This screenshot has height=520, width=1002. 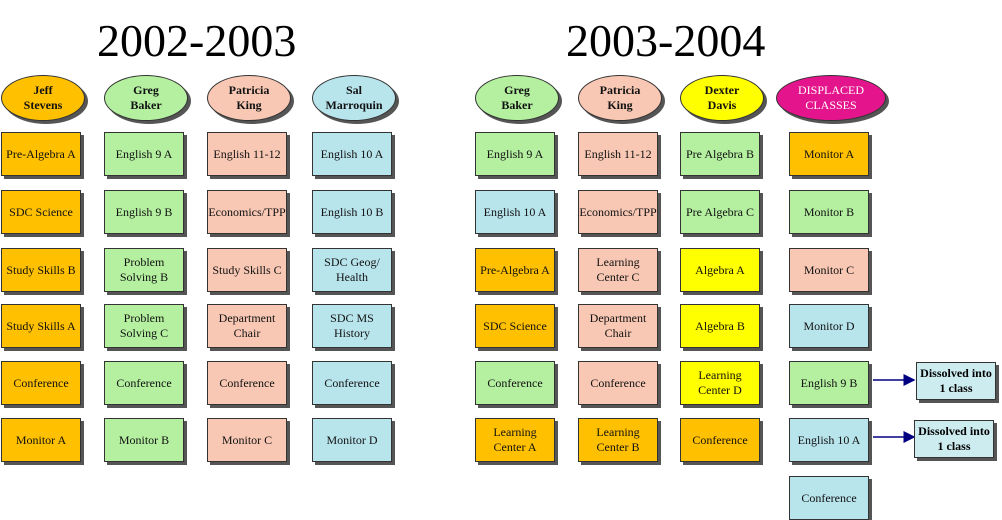 What do you see at coordinates (41, 440) in the screenshot?
I see `left-class-box-0-5: Monitor A` at bounding box center [41, 440].